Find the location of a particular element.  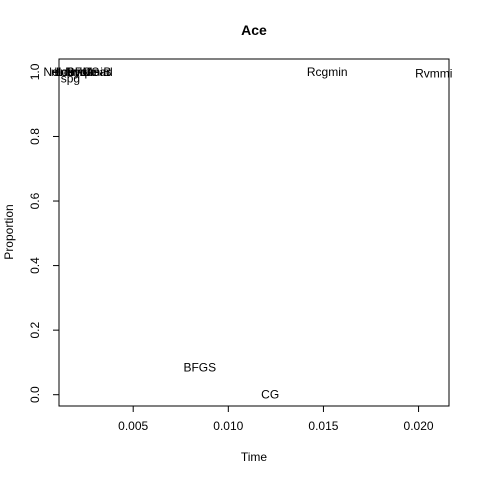

point-label: L-BFGS-B is located at coordinates (83, 72).